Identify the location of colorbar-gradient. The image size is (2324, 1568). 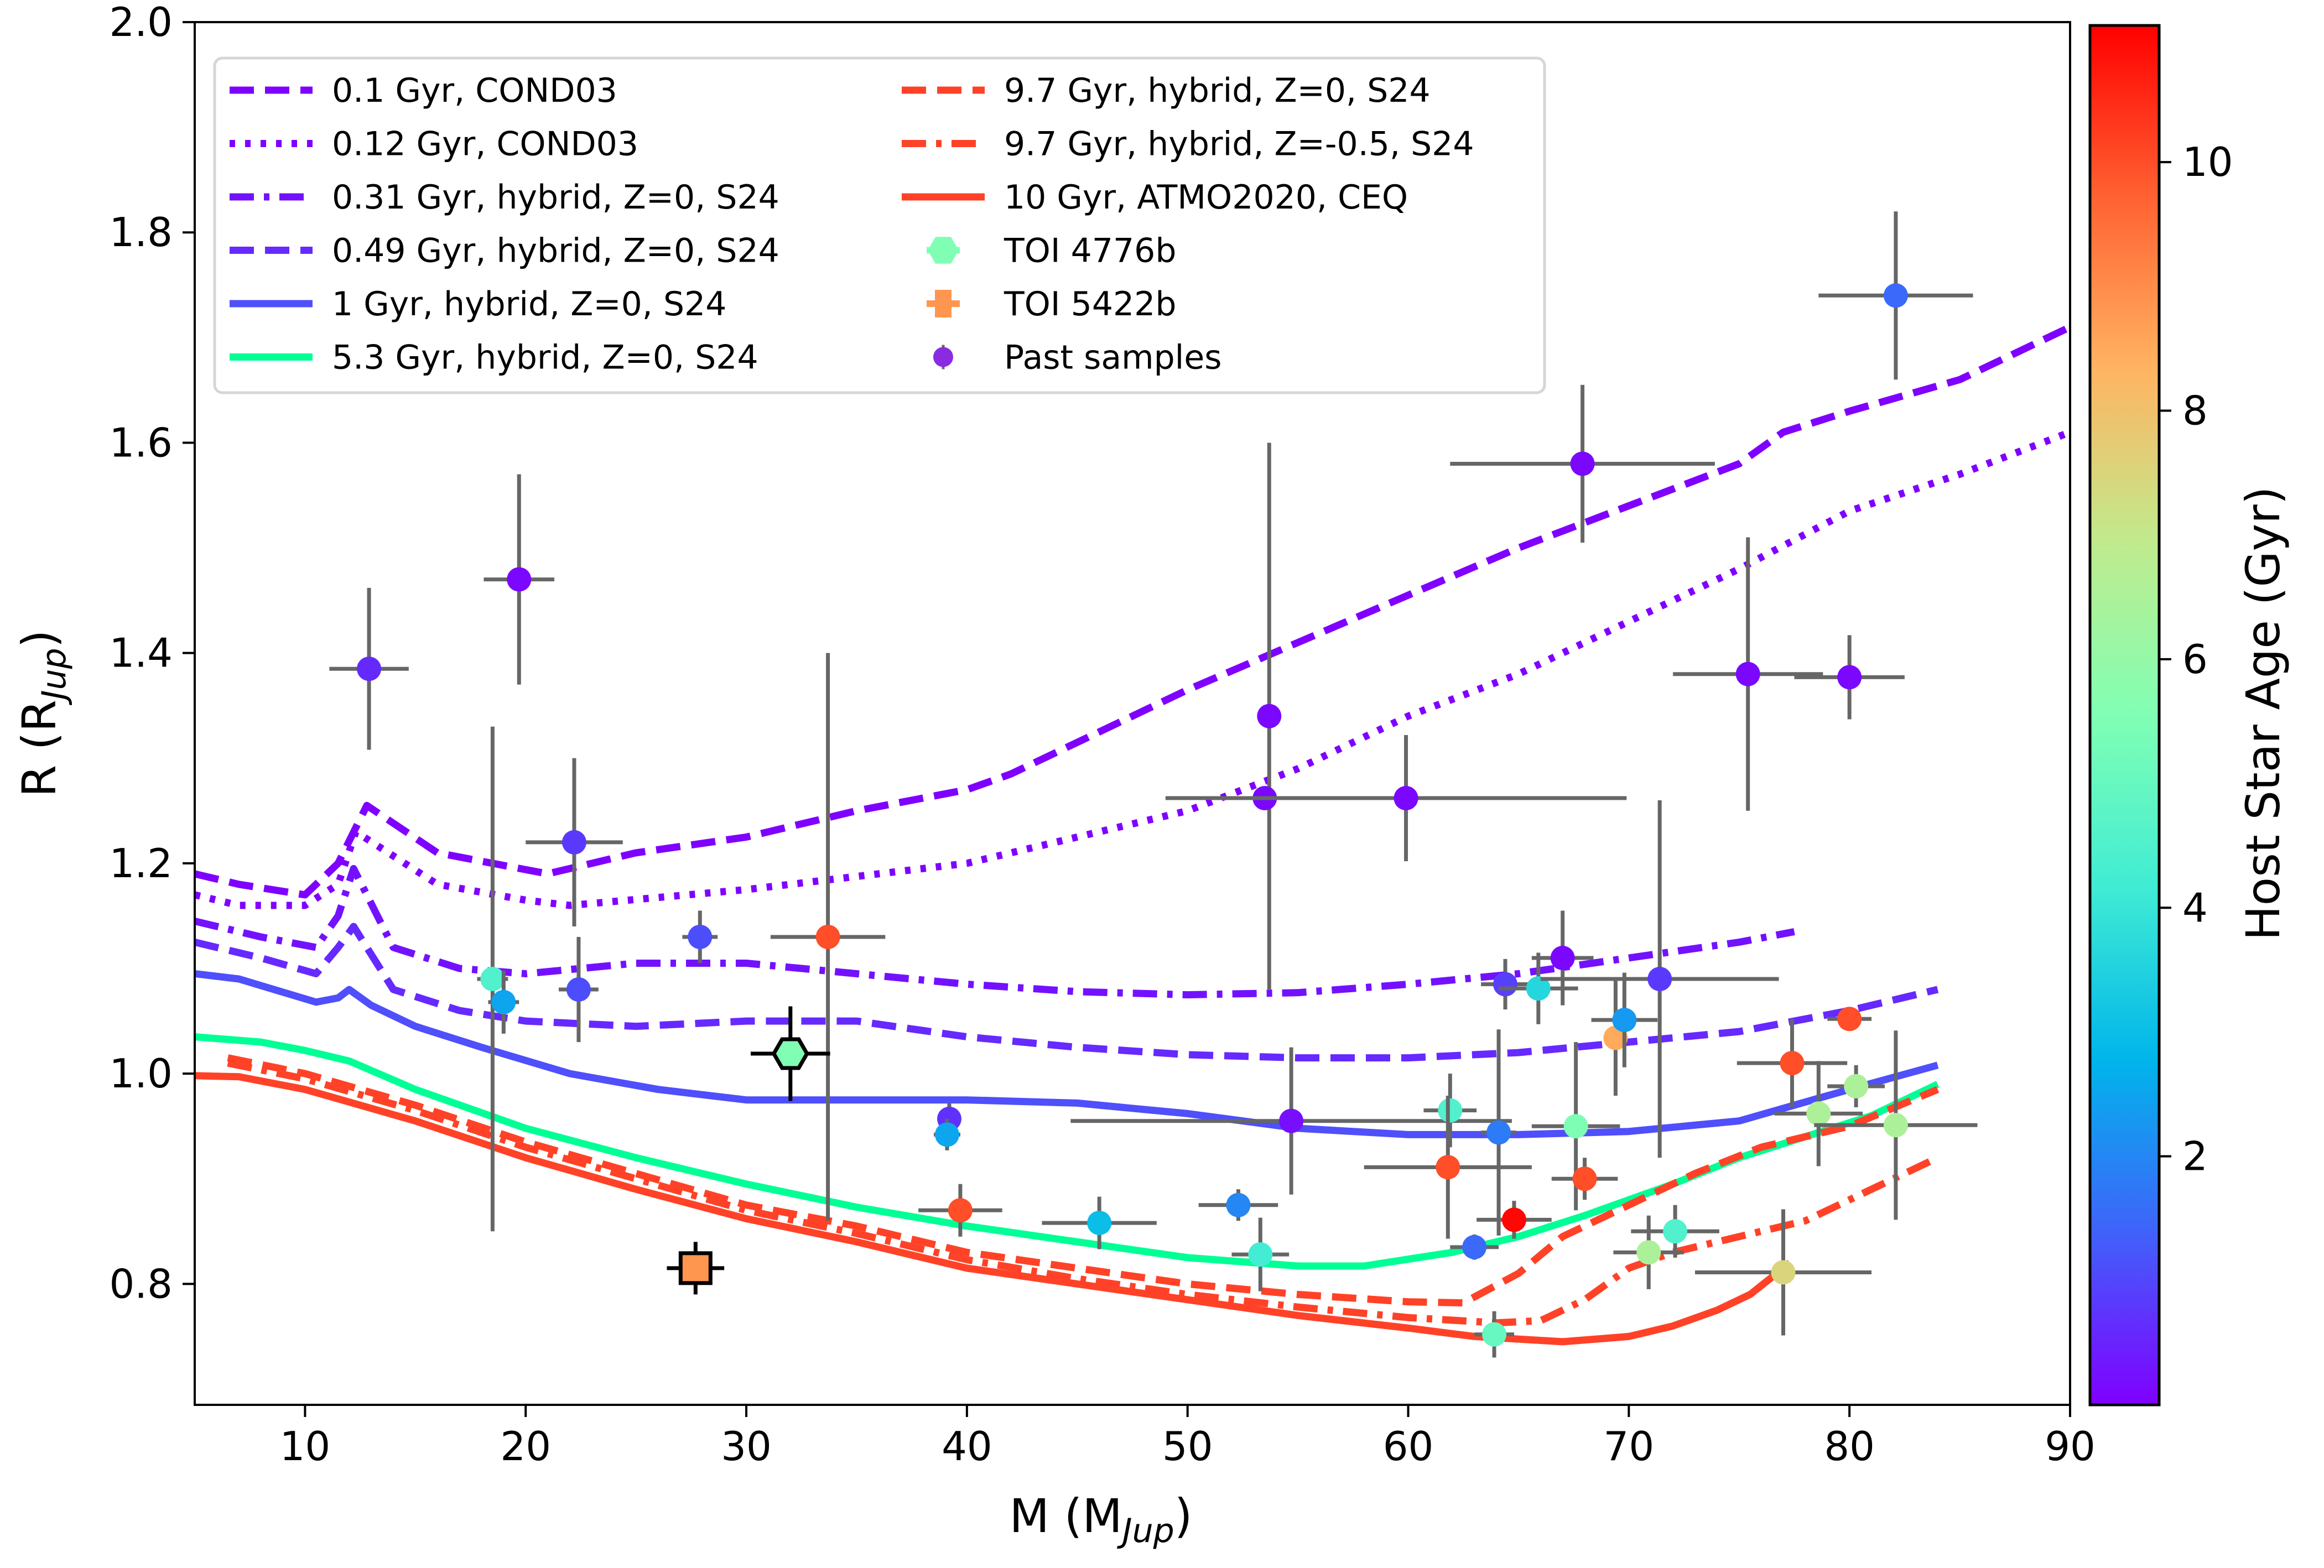
(2124, 715).